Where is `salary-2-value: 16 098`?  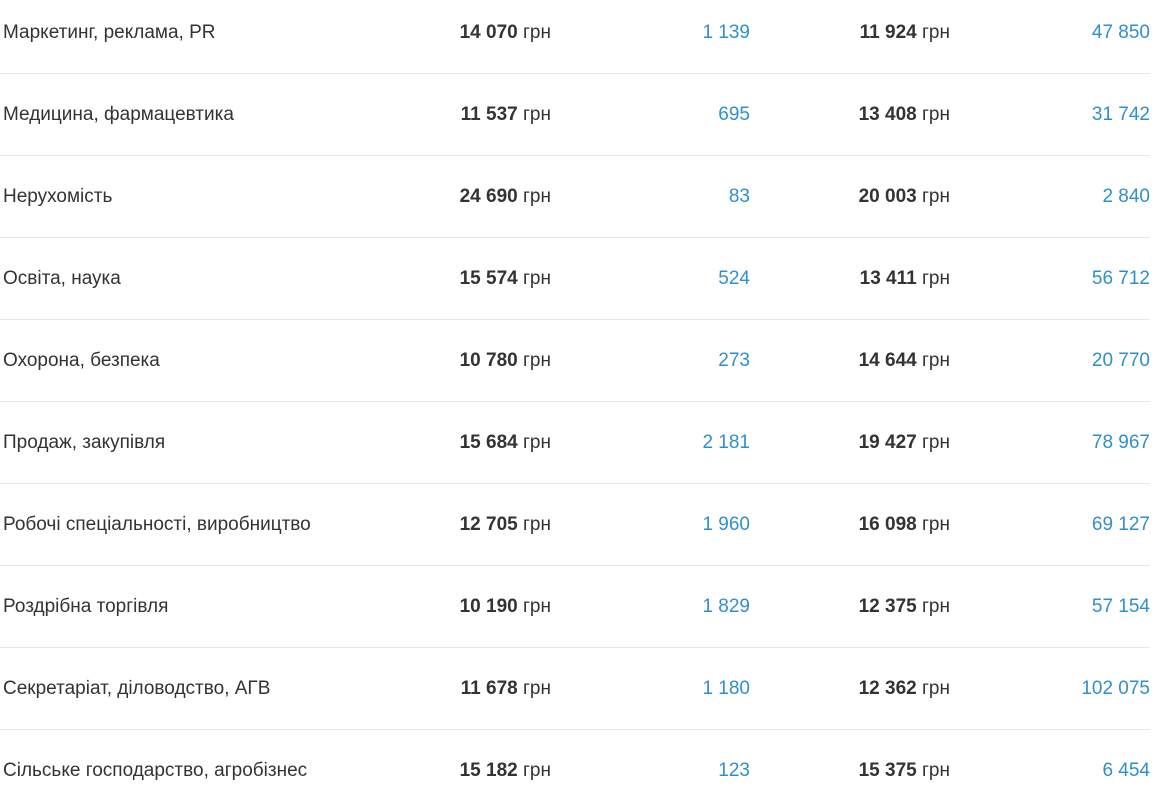 salary-2-value: 16 098 is located at coordinates (887, 524).